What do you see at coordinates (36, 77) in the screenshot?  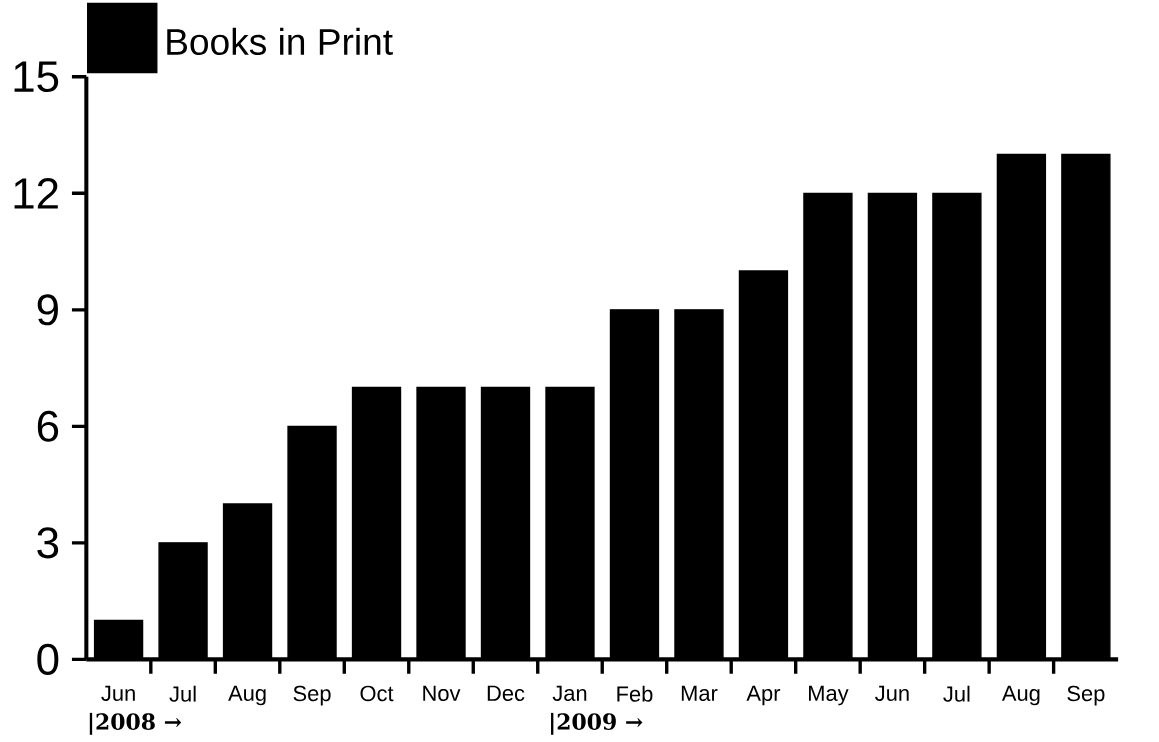 I see `y-tick-label: 15` at bounding box center [36, 77].